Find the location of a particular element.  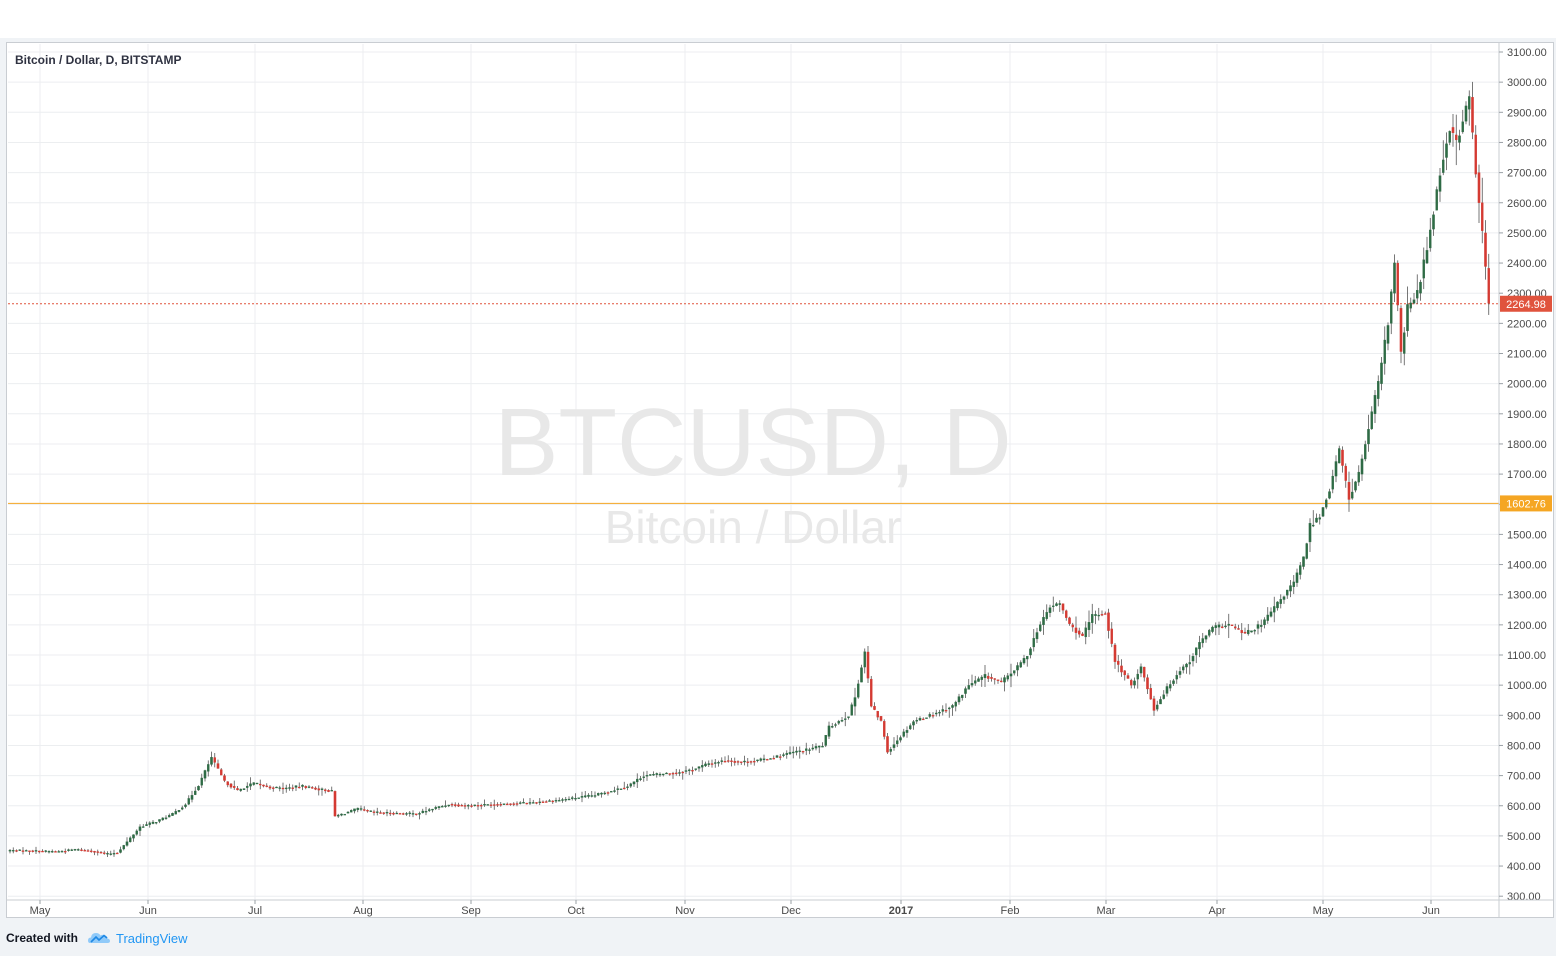

time-tick-label: Feb is located at coordinates (1010, 911).